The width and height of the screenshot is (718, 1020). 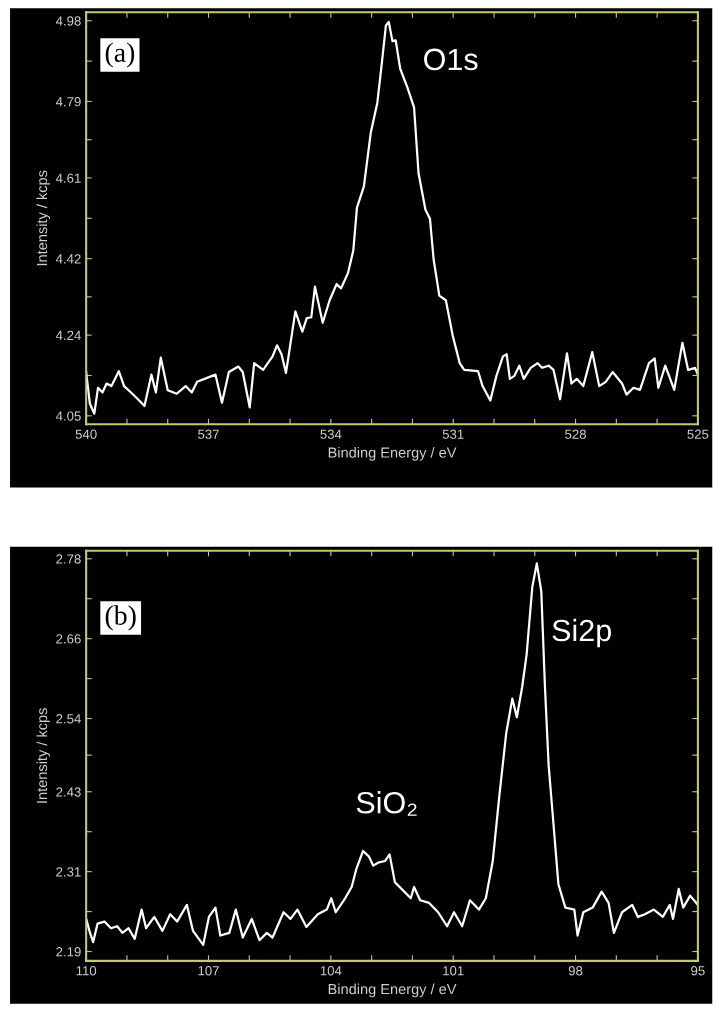 I want to click on x-tick-label: 537, so click(x=208, y=434).